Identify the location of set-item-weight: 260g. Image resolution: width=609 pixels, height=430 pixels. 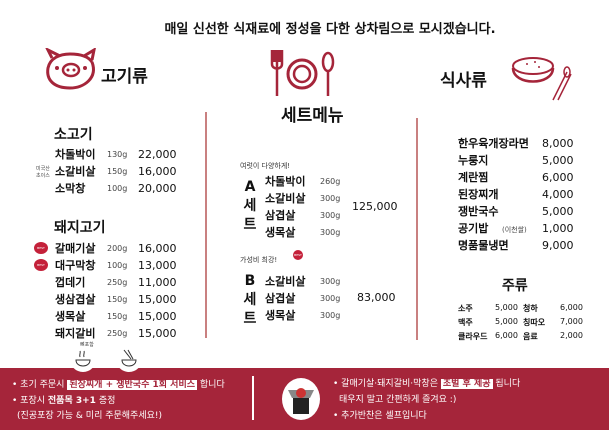
(330, 181).